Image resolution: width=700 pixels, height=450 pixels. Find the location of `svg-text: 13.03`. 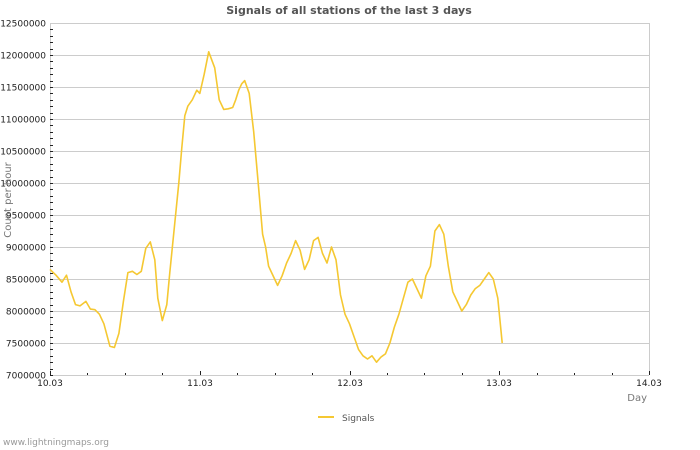

svg-text: 13.03 is located at coordinates (499, 384).